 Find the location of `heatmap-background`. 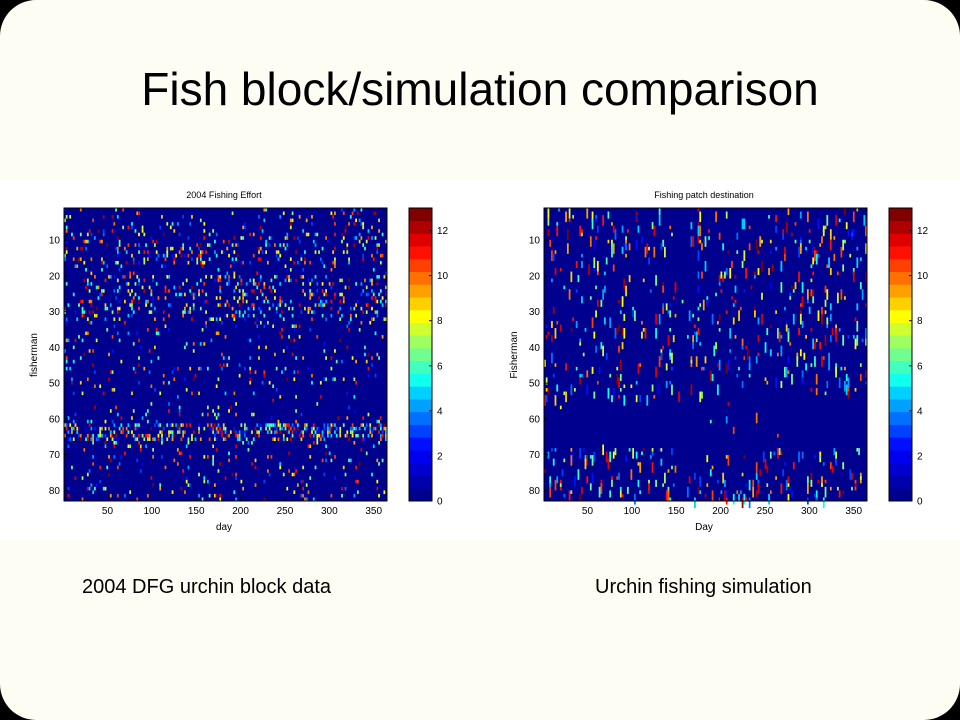

heatmap-background is located at coordinates (225, 354).